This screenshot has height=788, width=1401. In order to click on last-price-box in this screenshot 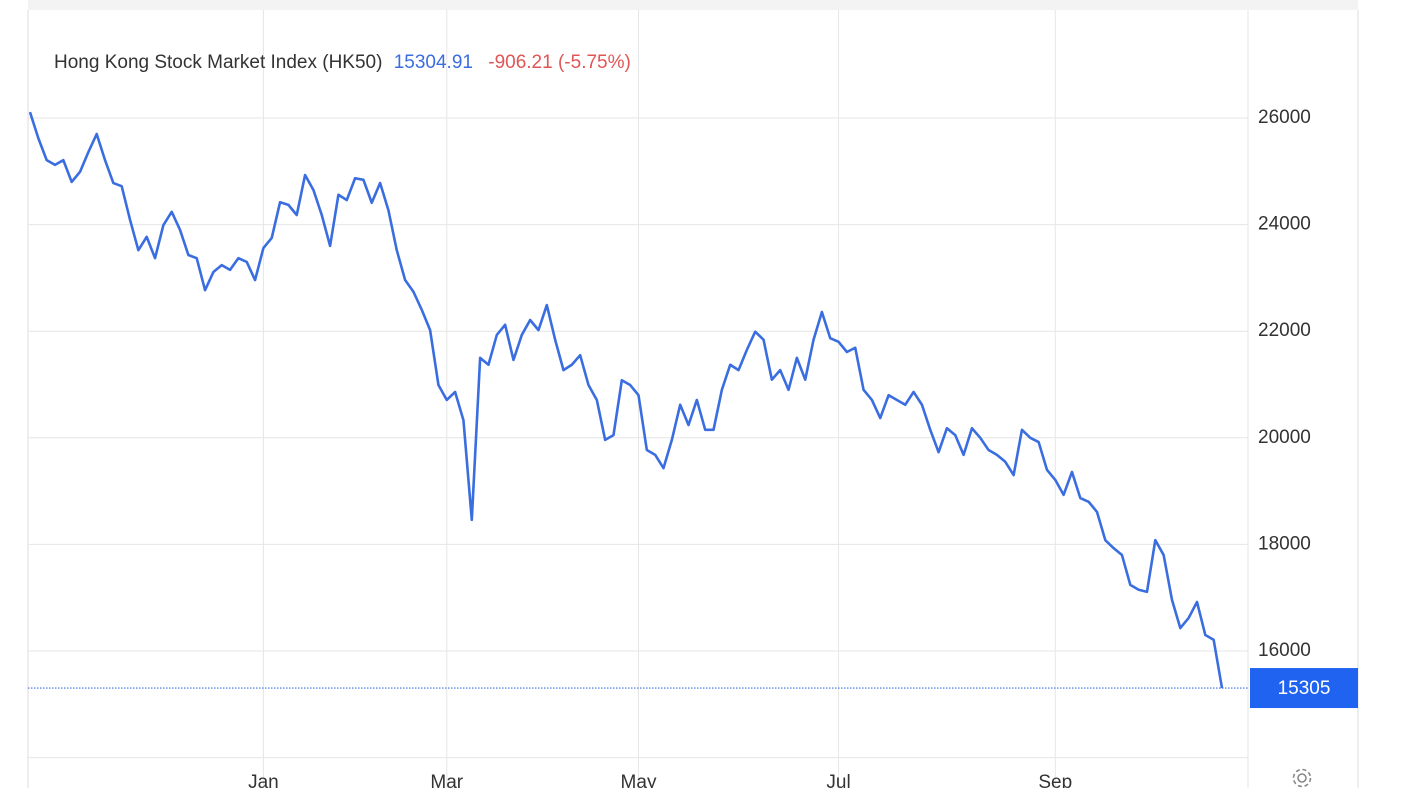, I will do `click(1304, 688)`.